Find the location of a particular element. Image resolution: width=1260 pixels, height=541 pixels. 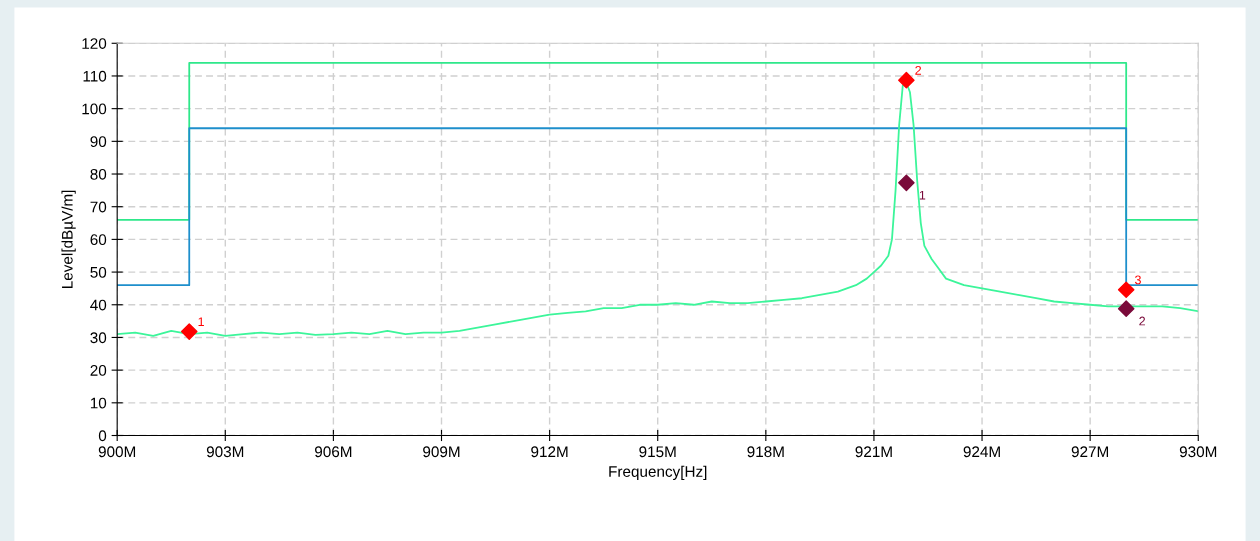

y-tick-label: 80 is located at coordinates (98, 174).